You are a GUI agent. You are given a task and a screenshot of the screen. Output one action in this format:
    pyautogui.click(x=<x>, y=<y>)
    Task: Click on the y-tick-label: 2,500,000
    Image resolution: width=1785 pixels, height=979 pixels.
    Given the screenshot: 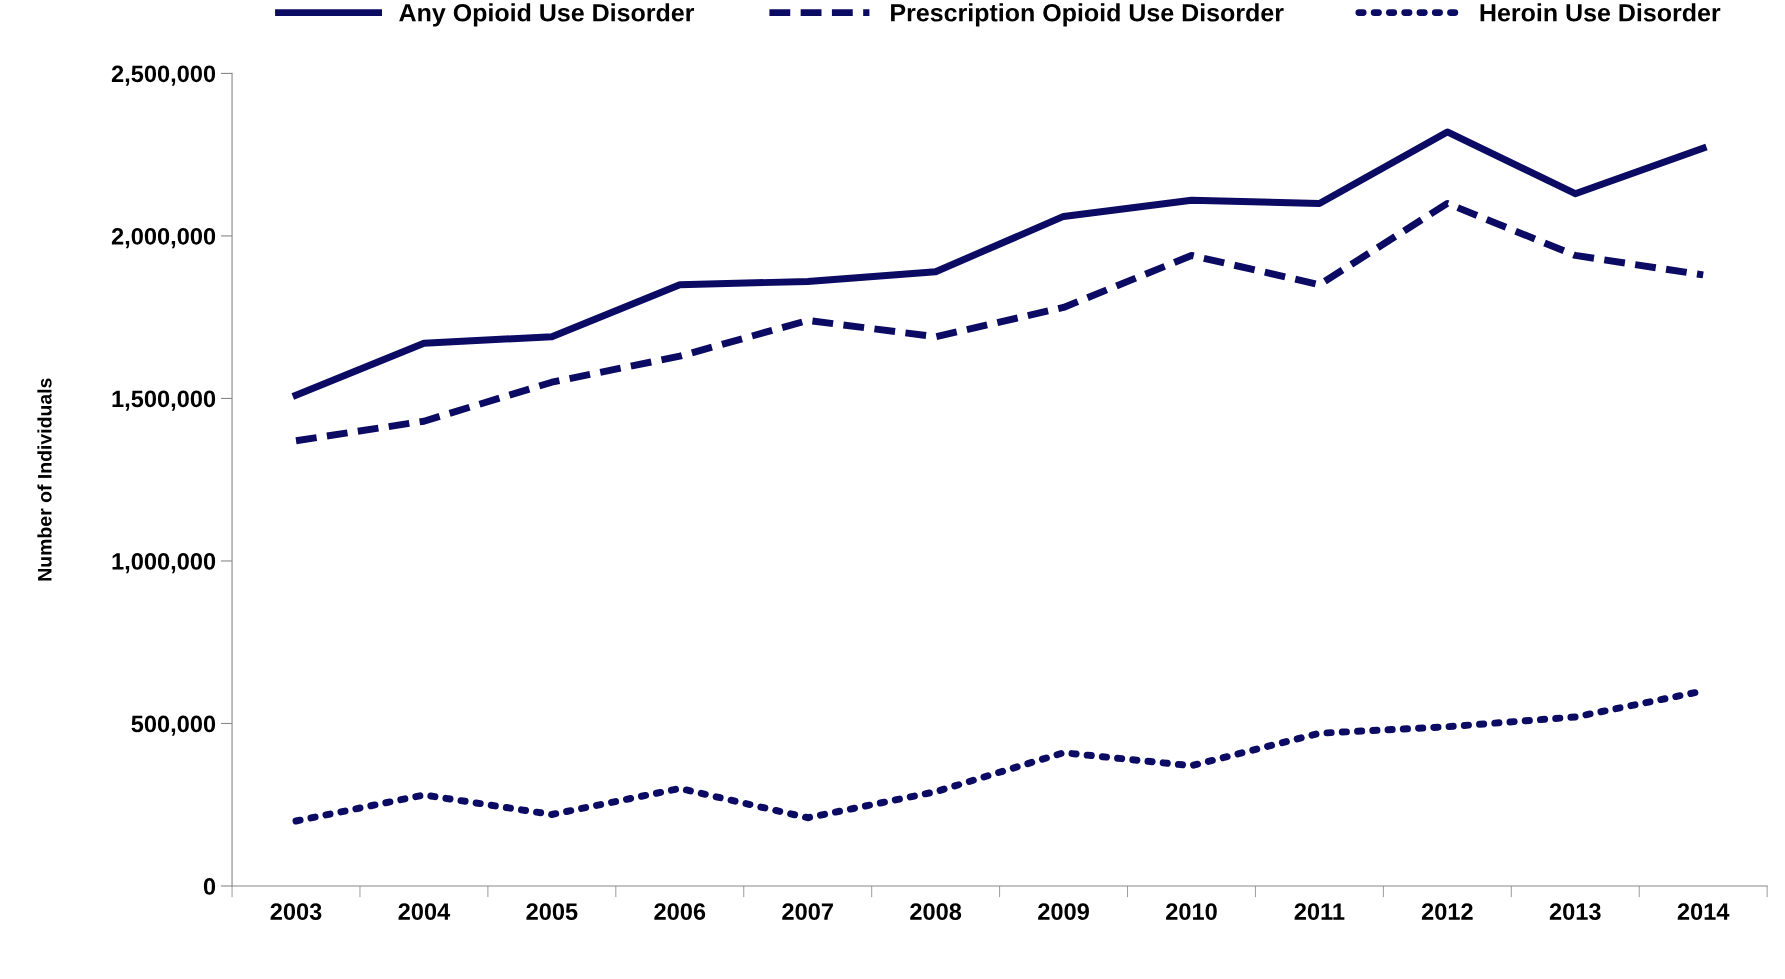 What is the action you would take?
    pyautogui.click(x=163, y=75)
    